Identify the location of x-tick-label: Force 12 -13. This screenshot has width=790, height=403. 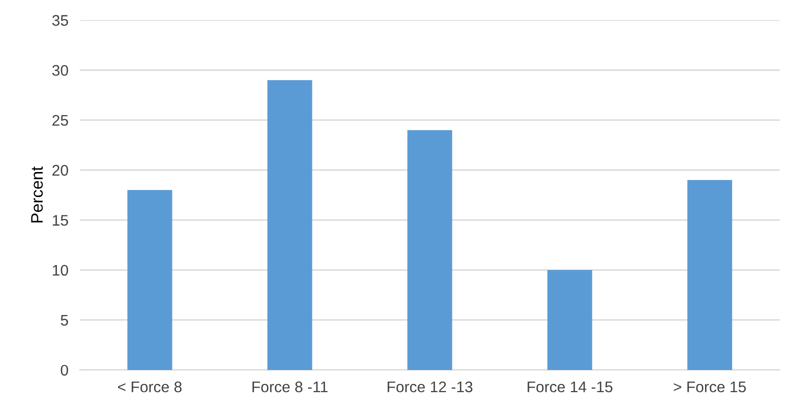
(430, 386).